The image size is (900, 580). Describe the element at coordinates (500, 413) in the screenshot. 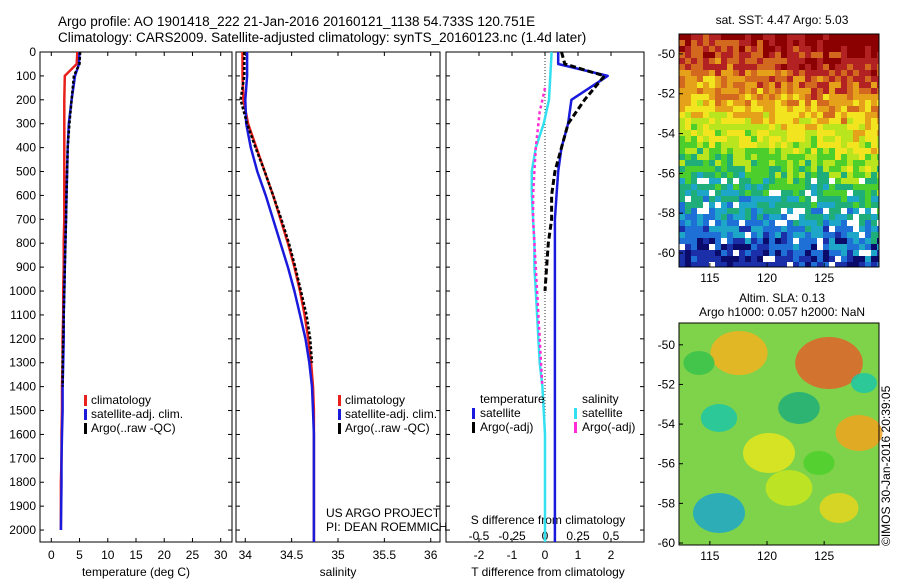

I see `diff-legend-t-satellite: satellite` at that location.